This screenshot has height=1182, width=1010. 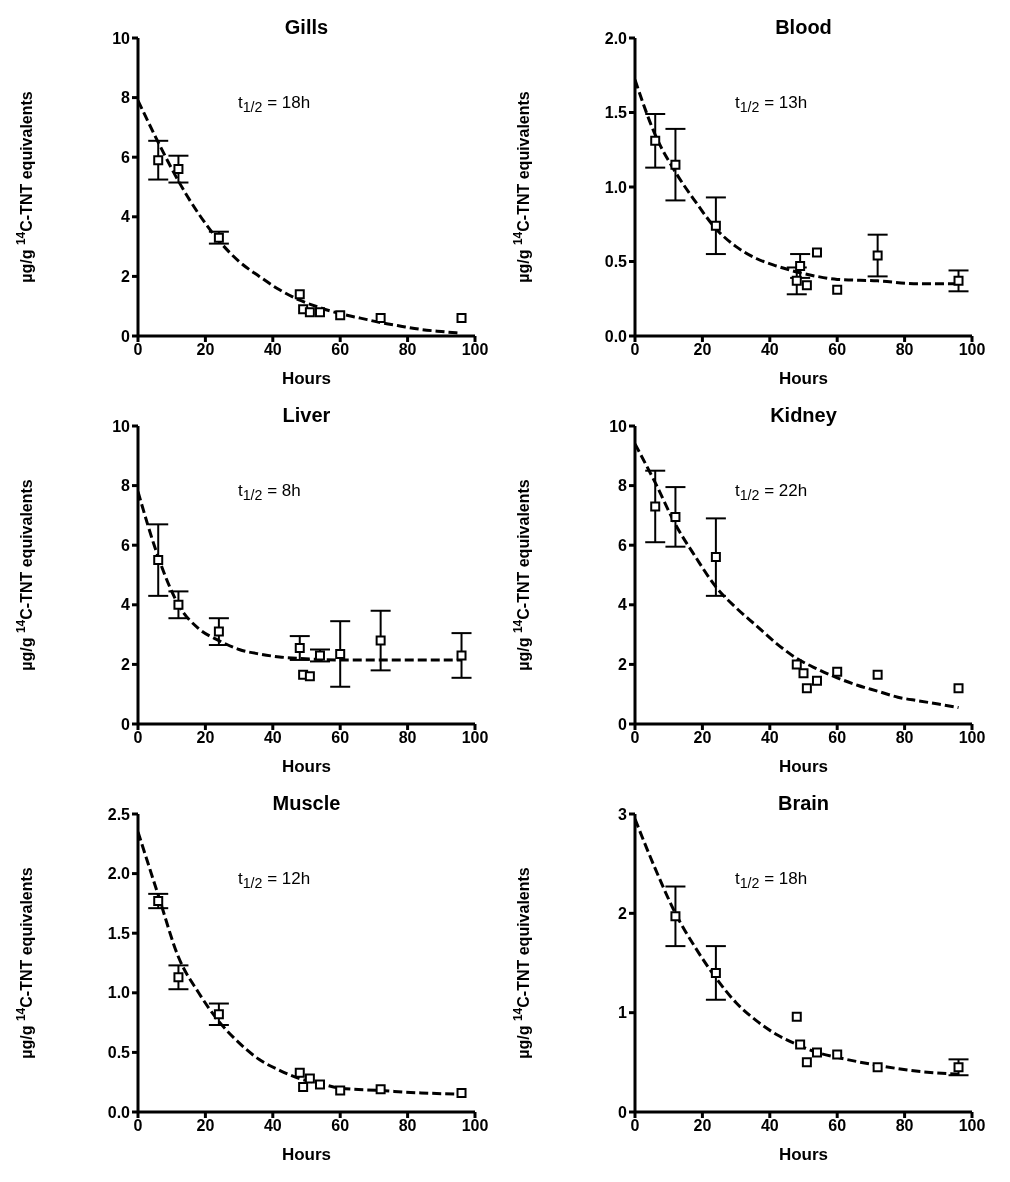 I want to click on chart-title: Kidney, so click(x=803, y=415).